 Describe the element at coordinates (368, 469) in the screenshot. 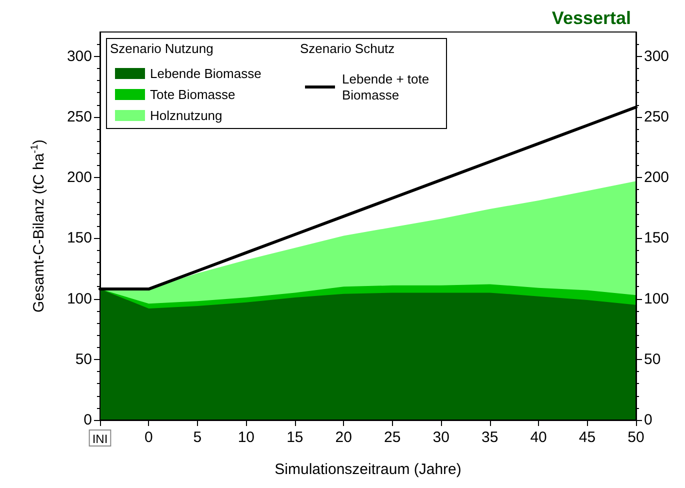

I see `x-axis-title: Simulationszeitraum (Jahre)` at that location.